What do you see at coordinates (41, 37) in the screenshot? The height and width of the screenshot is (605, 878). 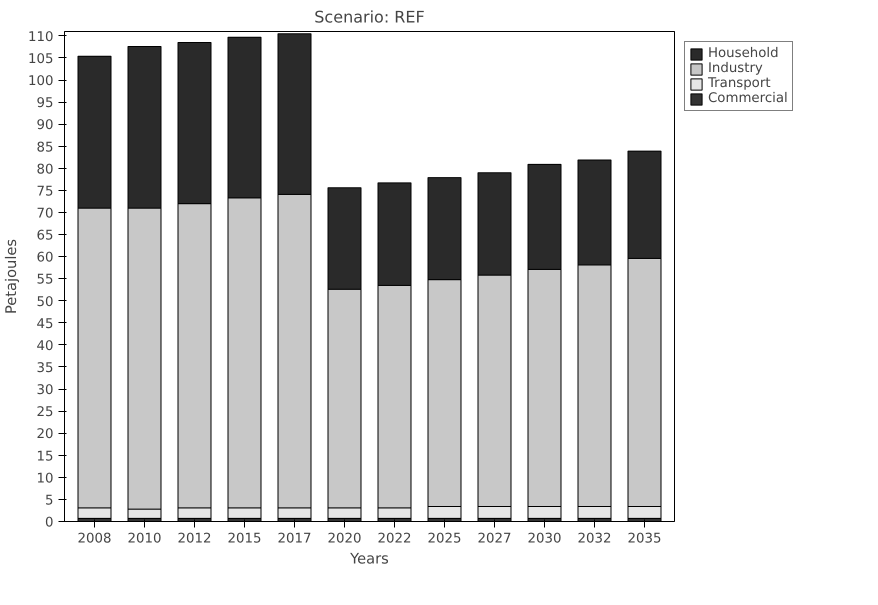 I see `y-tick-label: 110` at bounding box center [41, 37].